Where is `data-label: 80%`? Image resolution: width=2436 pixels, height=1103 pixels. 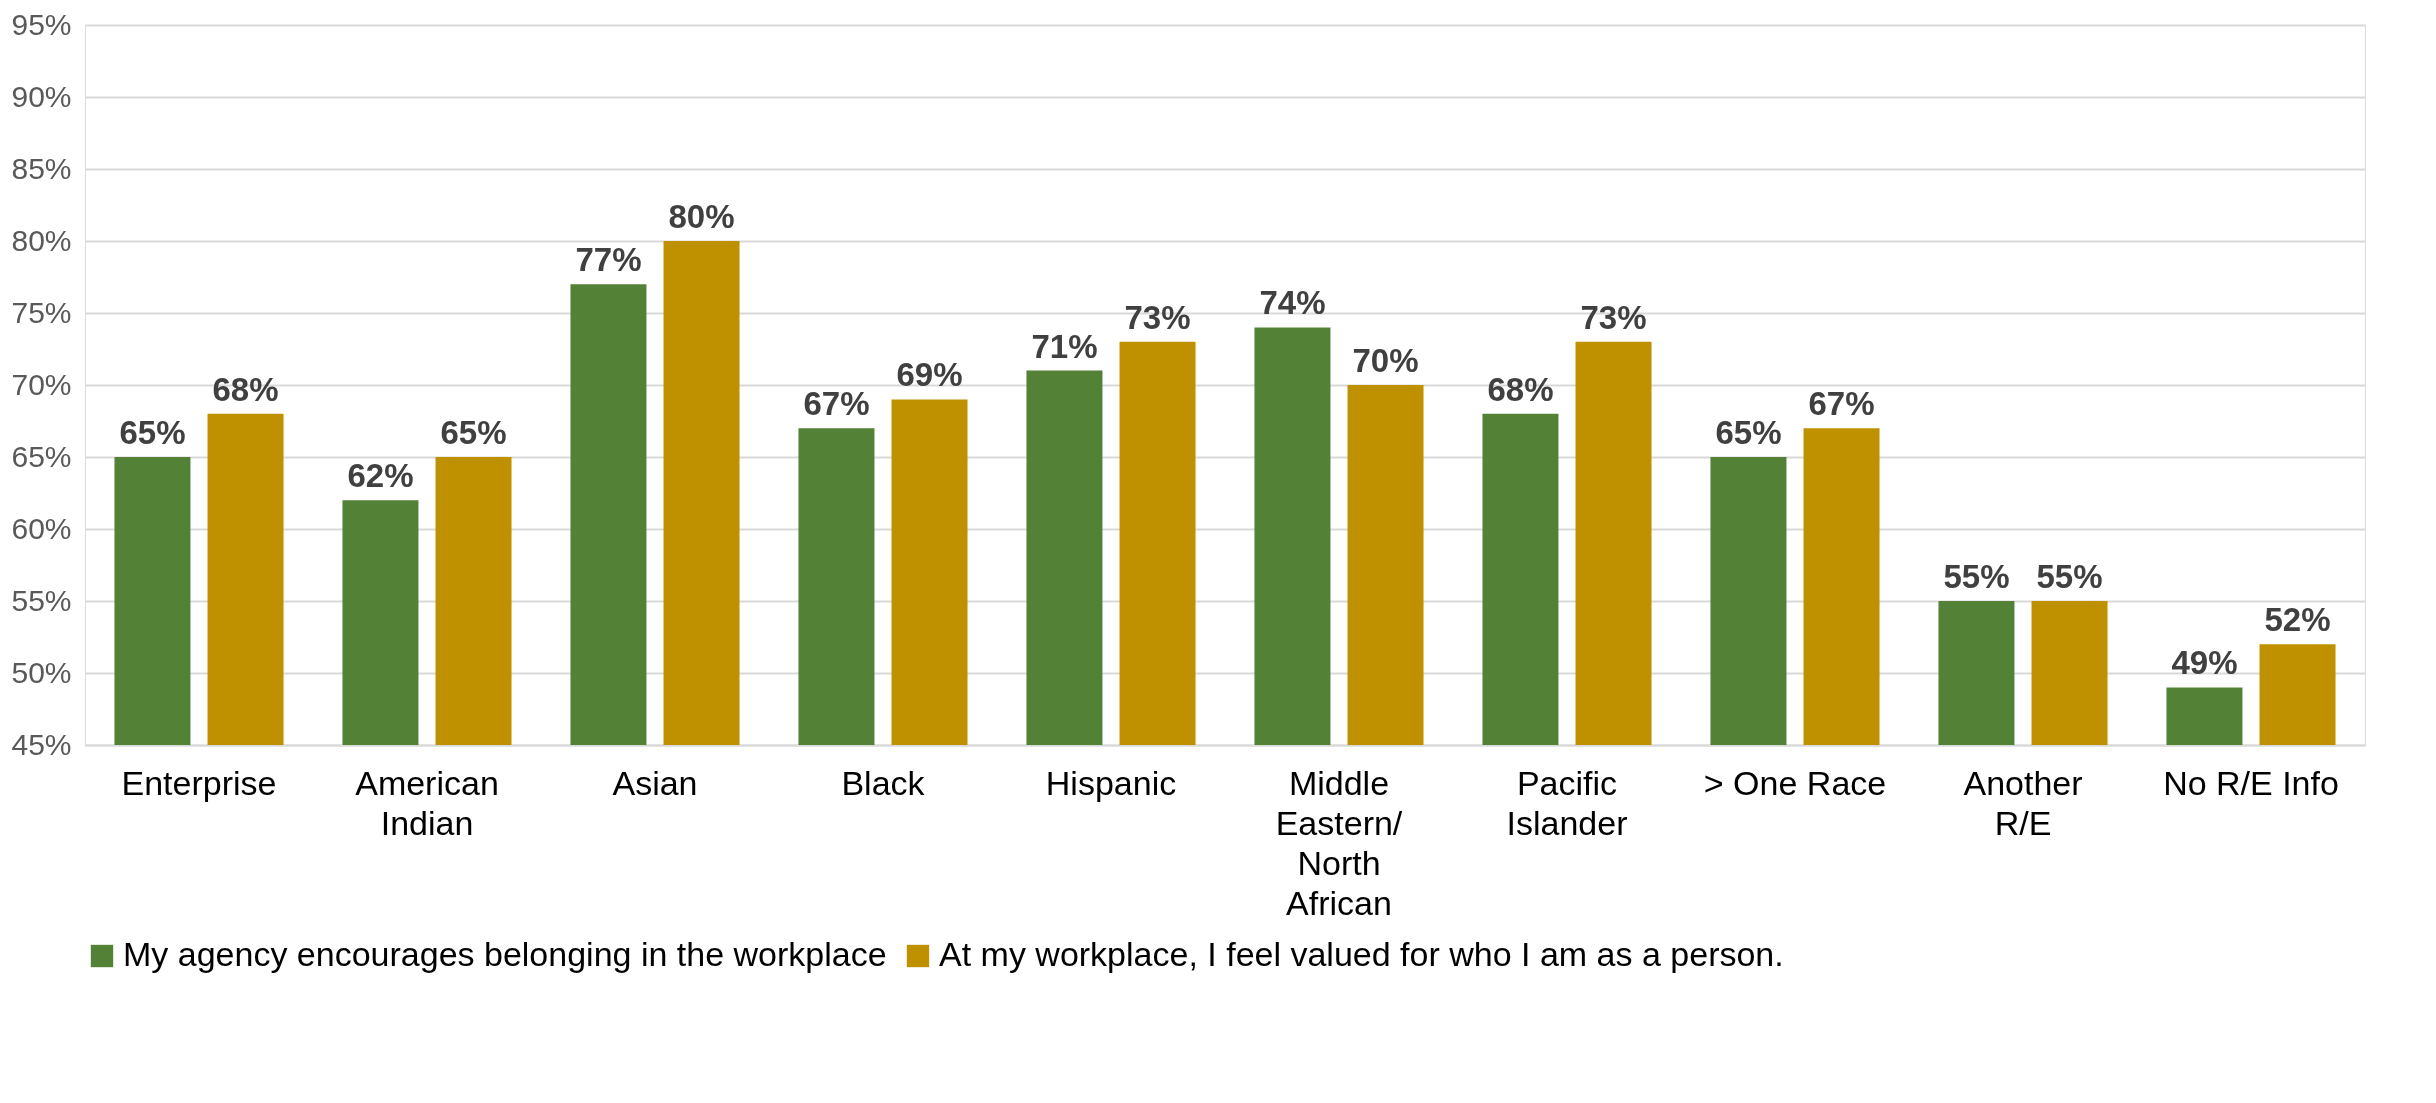 data-label: 80% is located at coordinates (701, 216).